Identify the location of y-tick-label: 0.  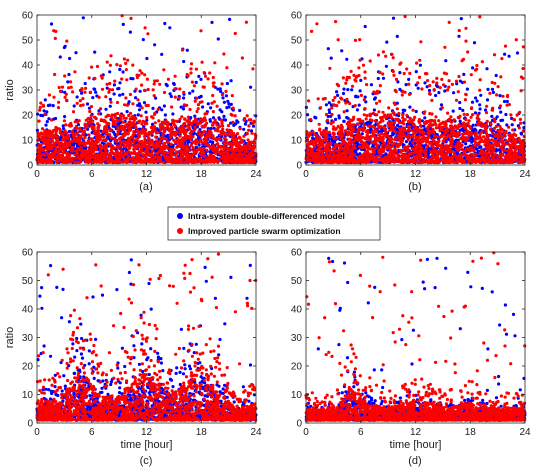
(30, 166).